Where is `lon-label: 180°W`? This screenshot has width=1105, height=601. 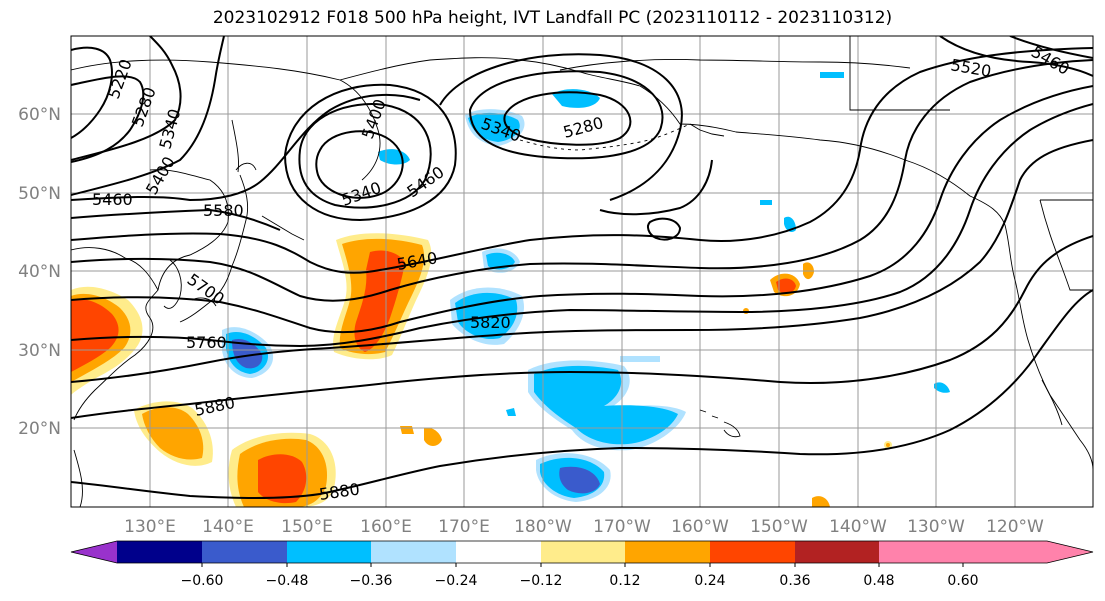 lon-label: 180°W is located at coordinates (543, 527).